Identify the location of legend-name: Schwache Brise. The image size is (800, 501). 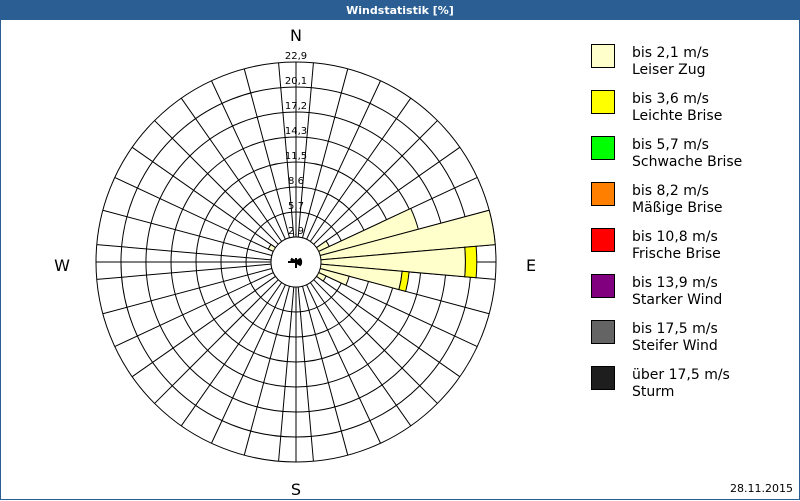
(687, 162).